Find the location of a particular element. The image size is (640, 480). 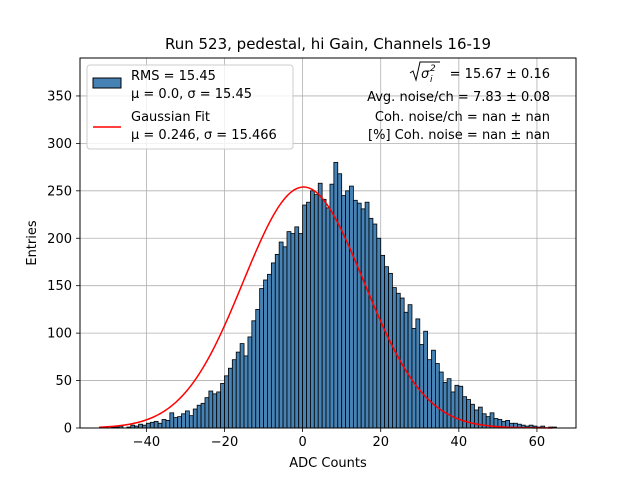

stat-sigma: = 15.67 ± 0.16 is located at coordinates (500, 74).